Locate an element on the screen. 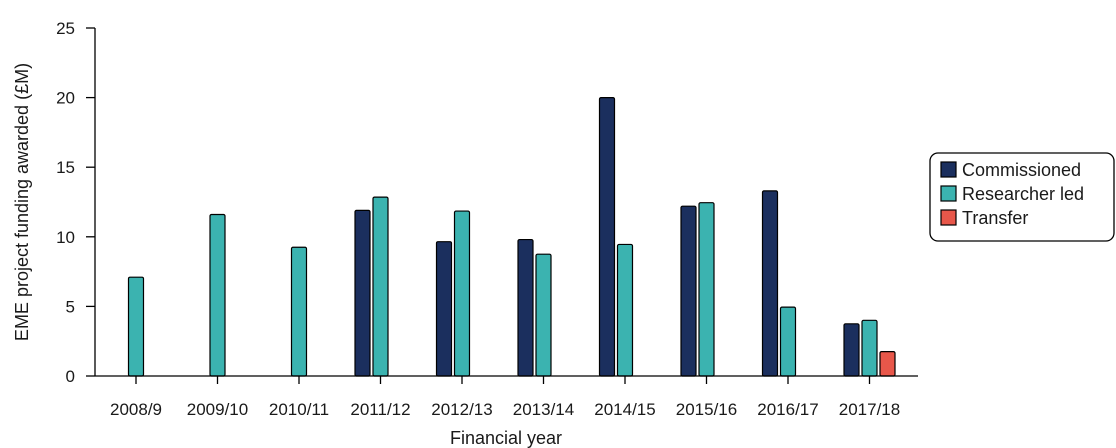 The image size is (1116, 448). legend-label: Transfer is located at coordinates (995, 218).